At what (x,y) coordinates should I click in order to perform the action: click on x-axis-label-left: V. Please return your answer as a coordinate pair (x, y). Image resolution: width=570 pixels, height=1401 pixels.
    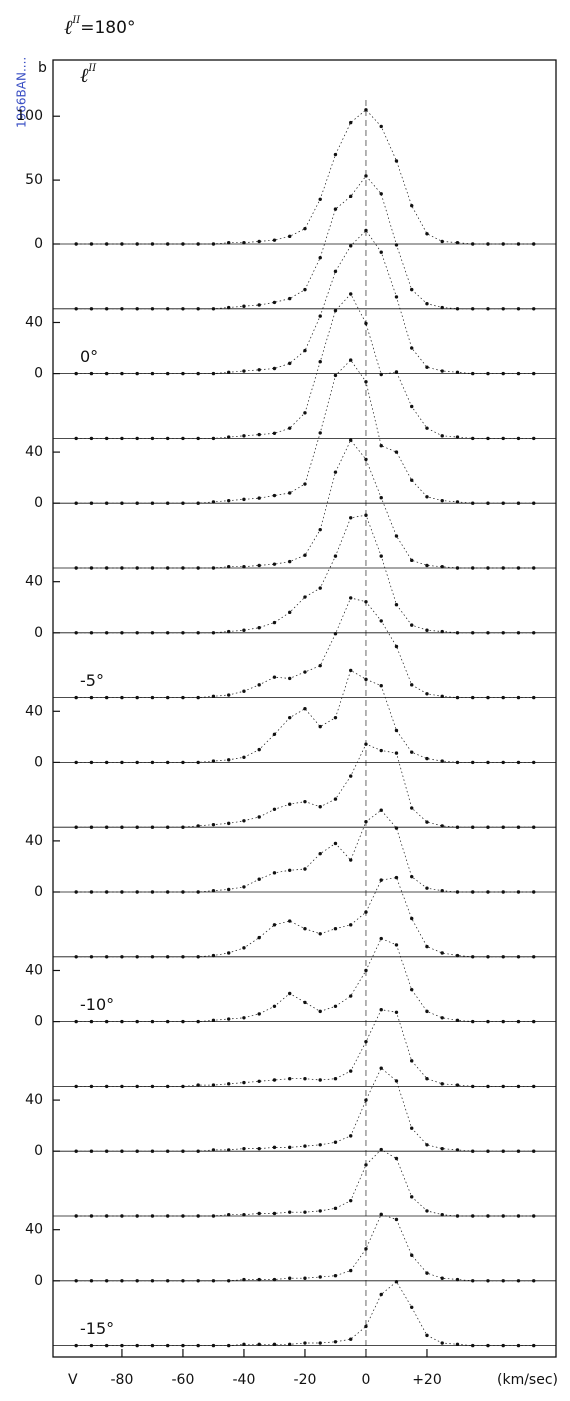
    Looking at the image, I should click on (73, 1380).